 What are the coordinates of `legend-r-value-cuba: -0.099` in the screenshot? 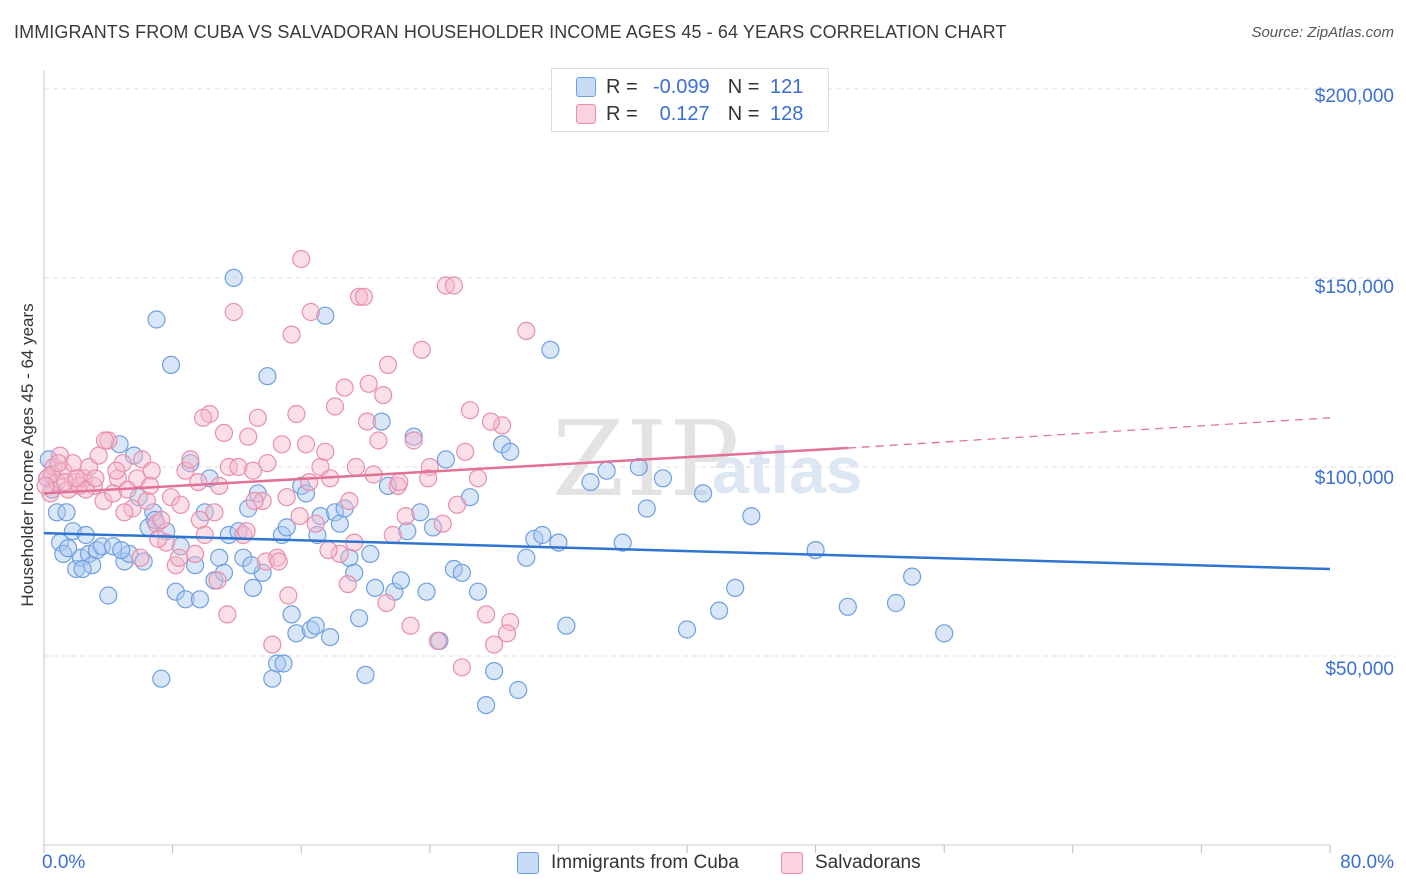 It's located at (681, 86).